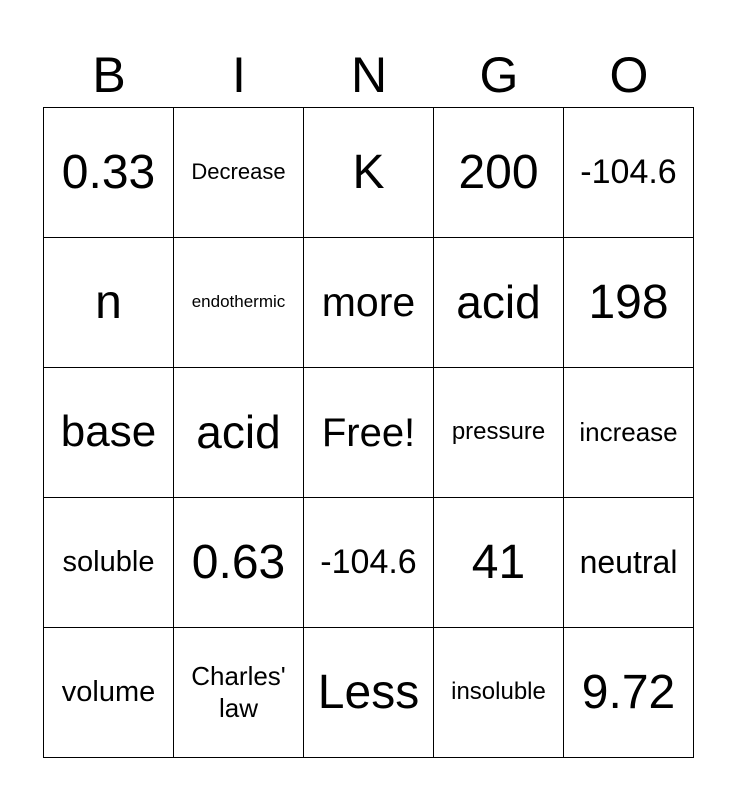 The image size is (736, 800). What do you see at coordinates (499, 75) in the screenshot?
I see `header-letter-g: G` at bounding box center [499, 75].